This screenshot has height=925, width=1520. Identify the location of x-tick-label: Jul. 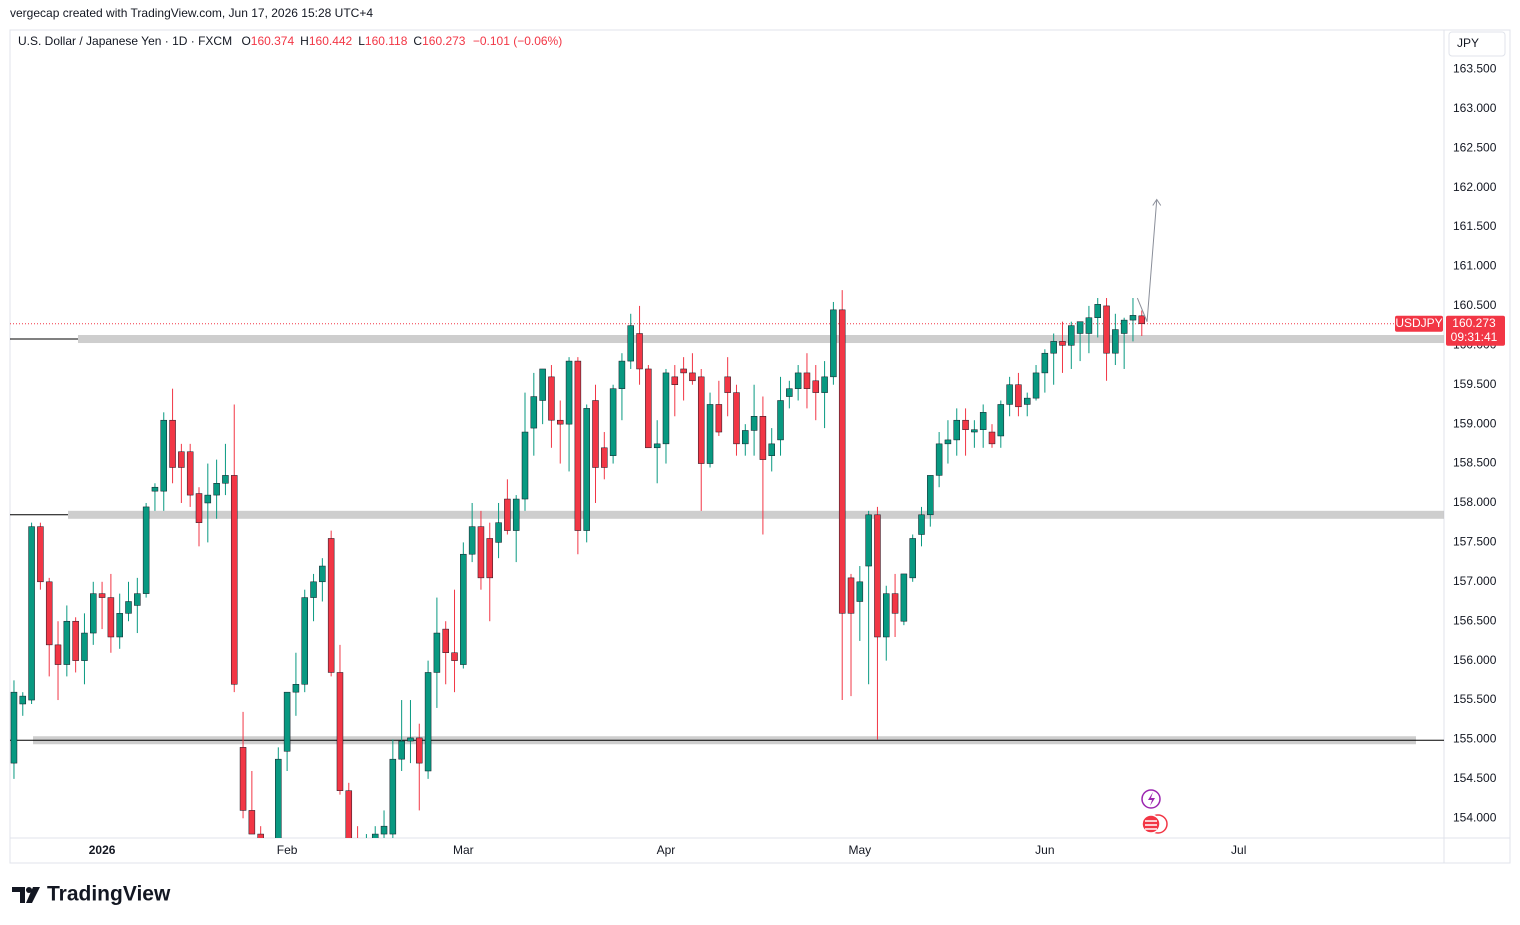
(1238, 850).